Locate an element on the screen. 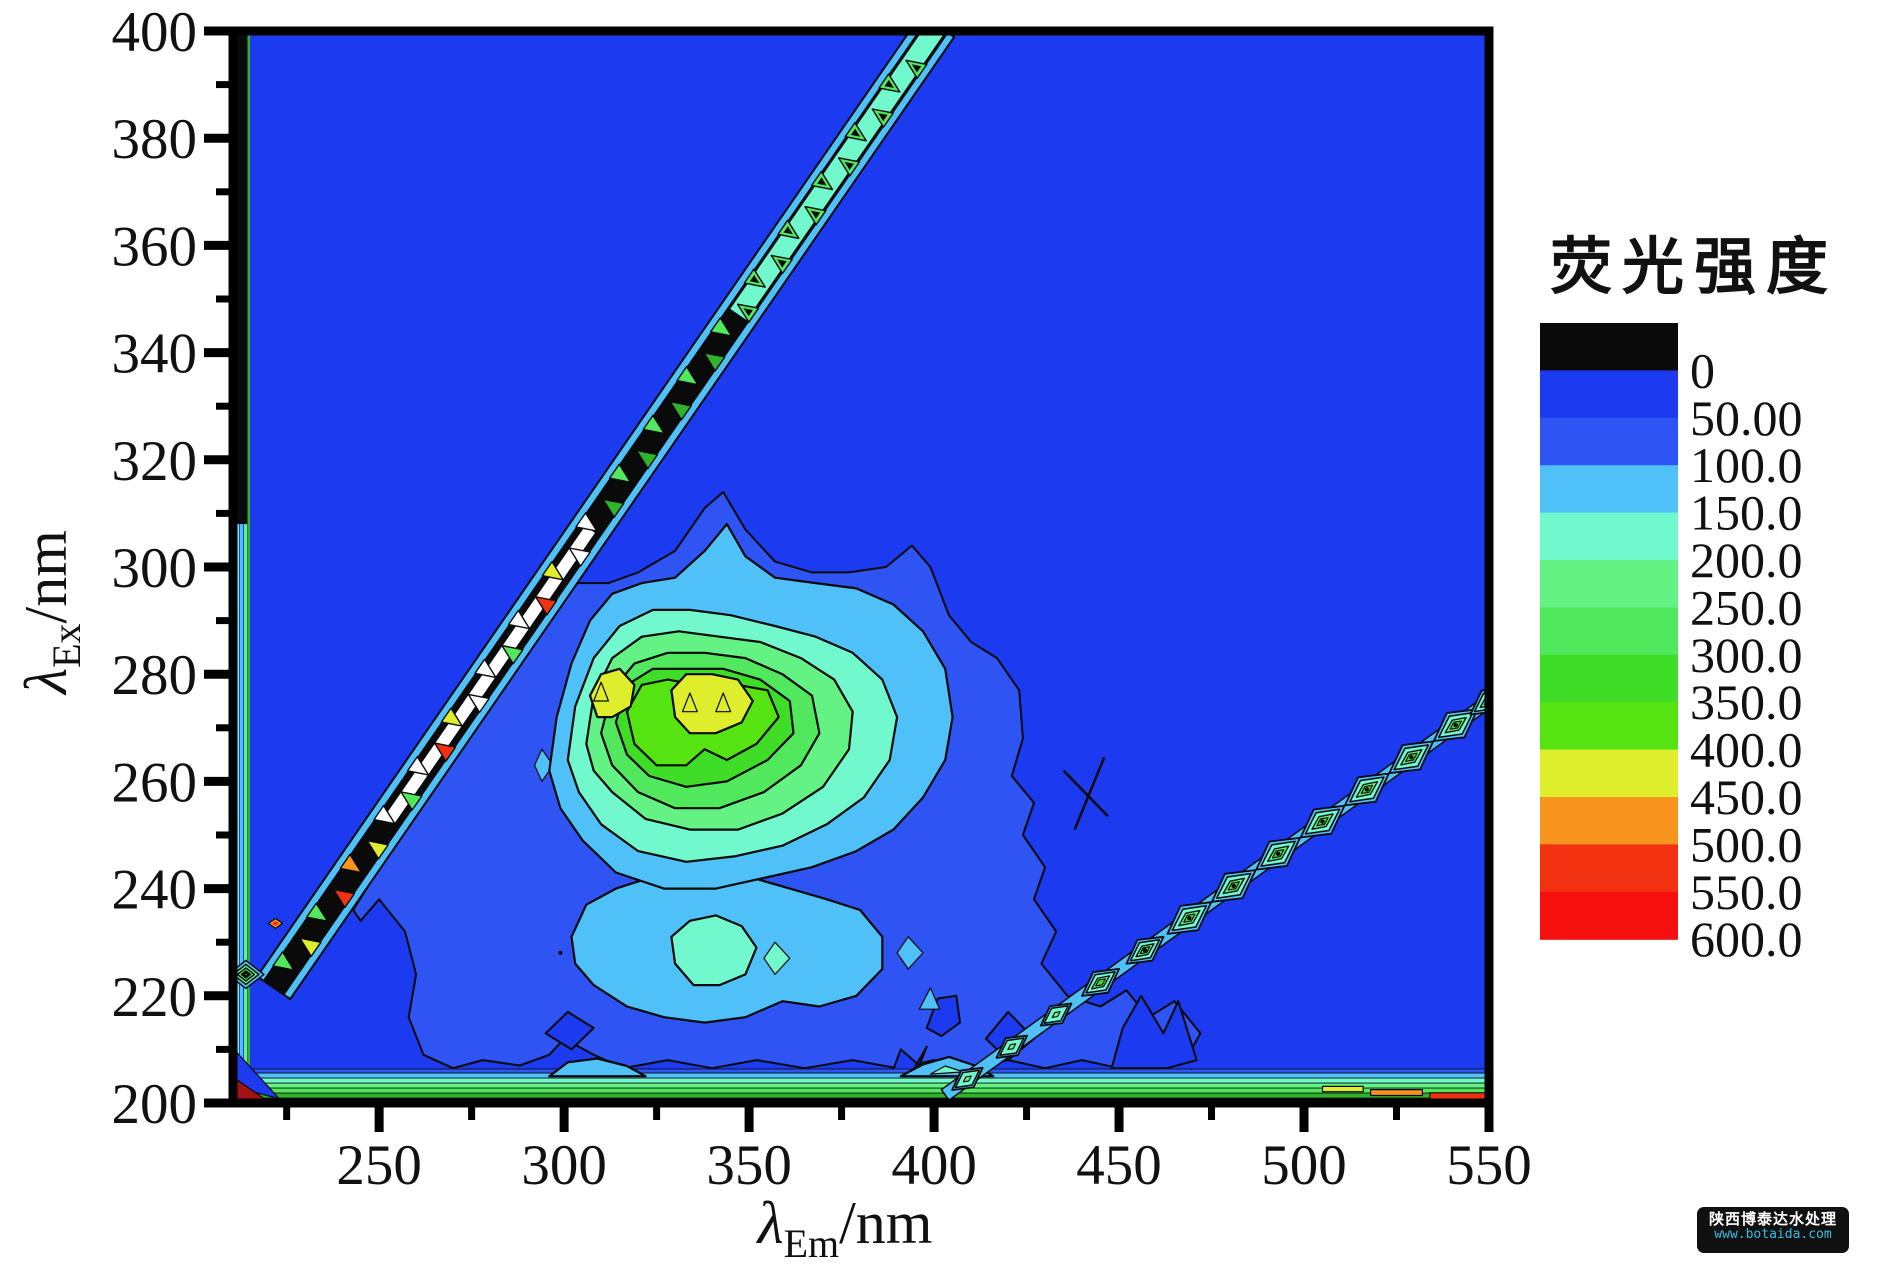 Image resolution: width=1887 pixels, height=1274 pixels. x-tick-label: 400 is located at coordinates (934, 1165).